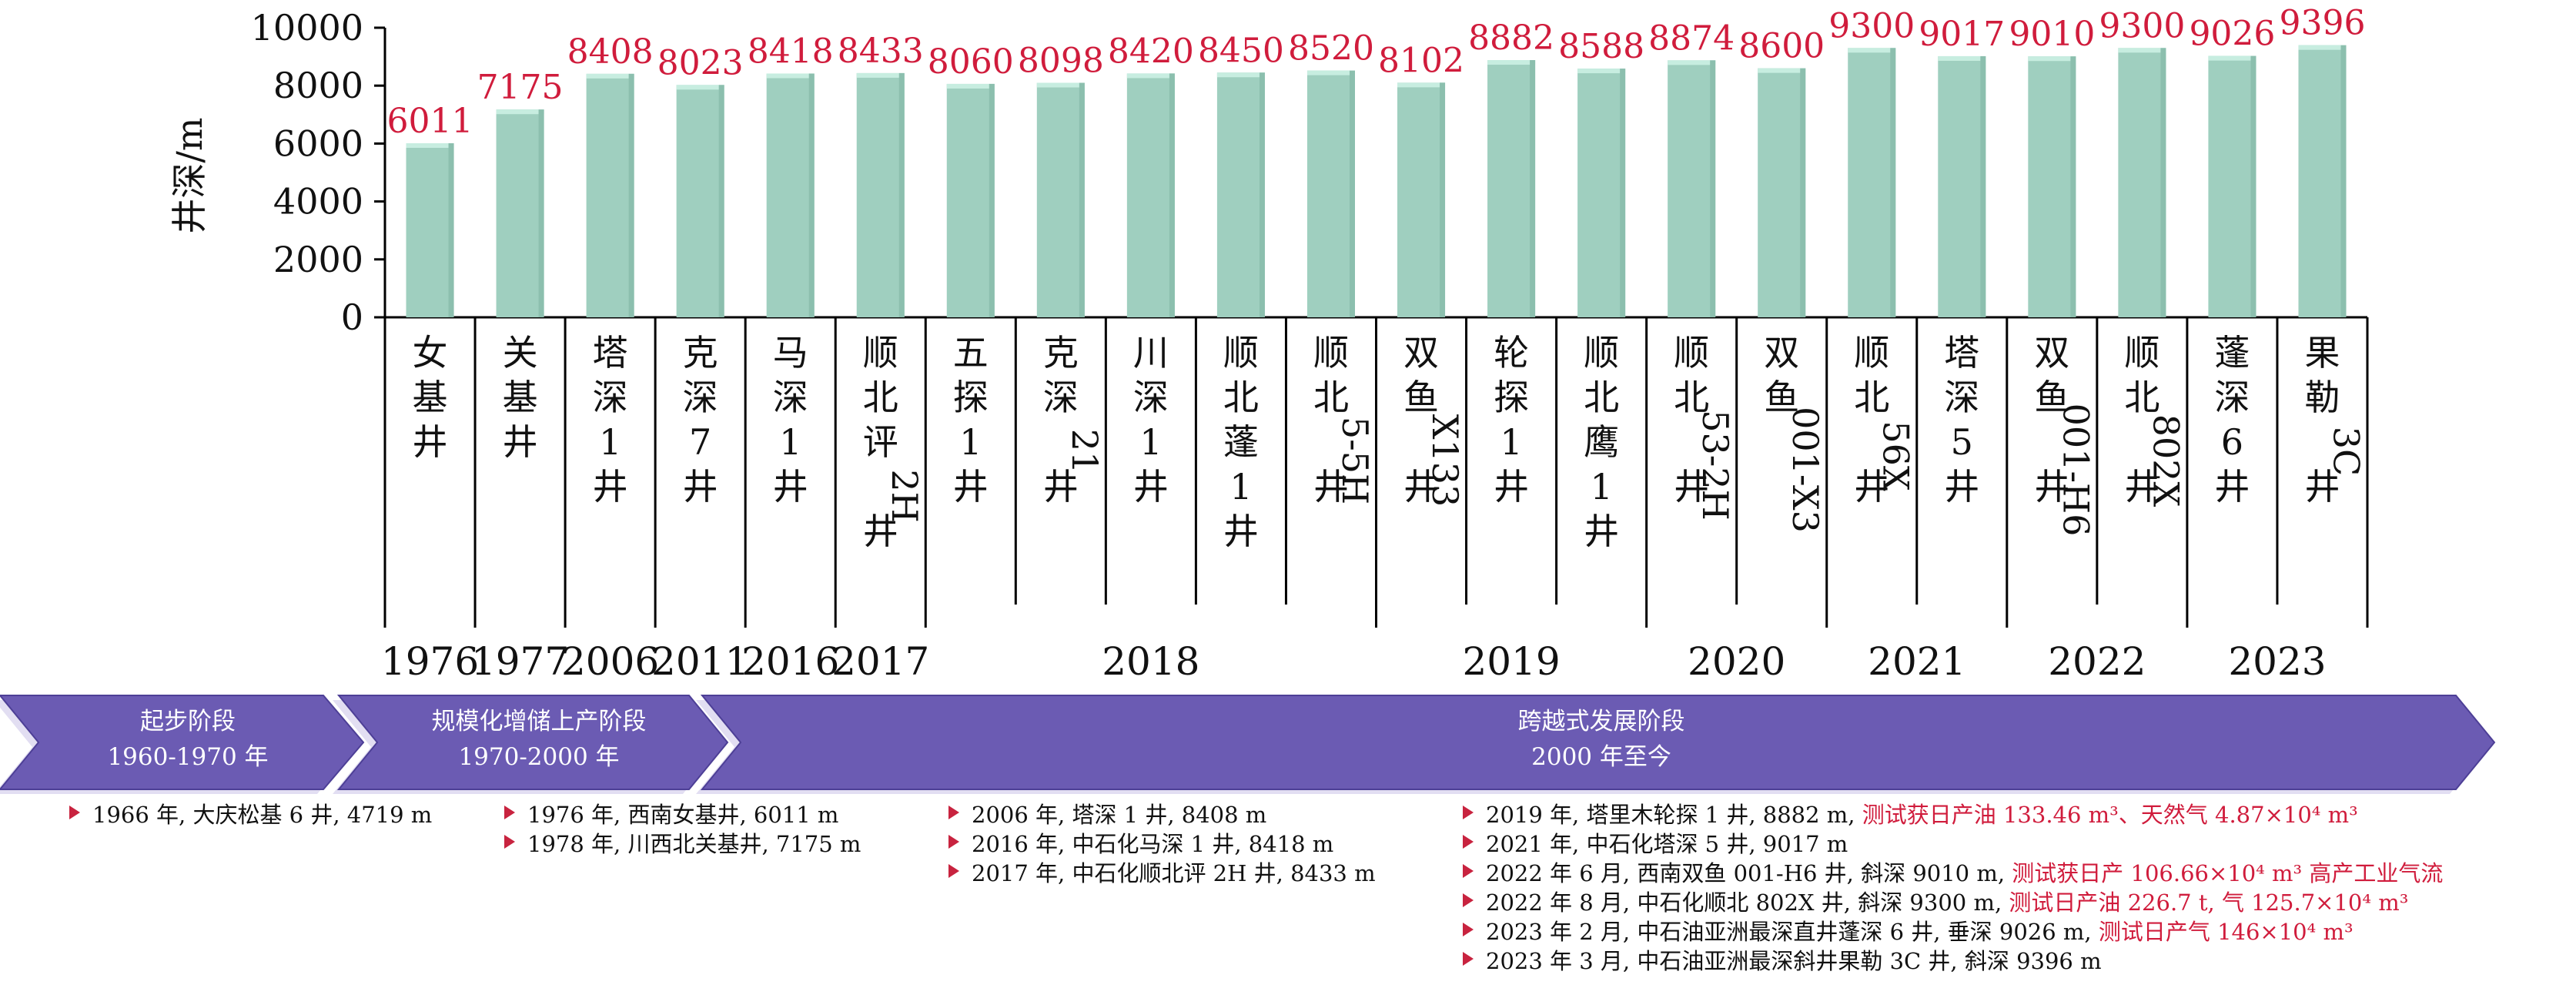  Describe the element at coordinates (610, 661) in the screenshot. I see `year-label: 2006` at that location.